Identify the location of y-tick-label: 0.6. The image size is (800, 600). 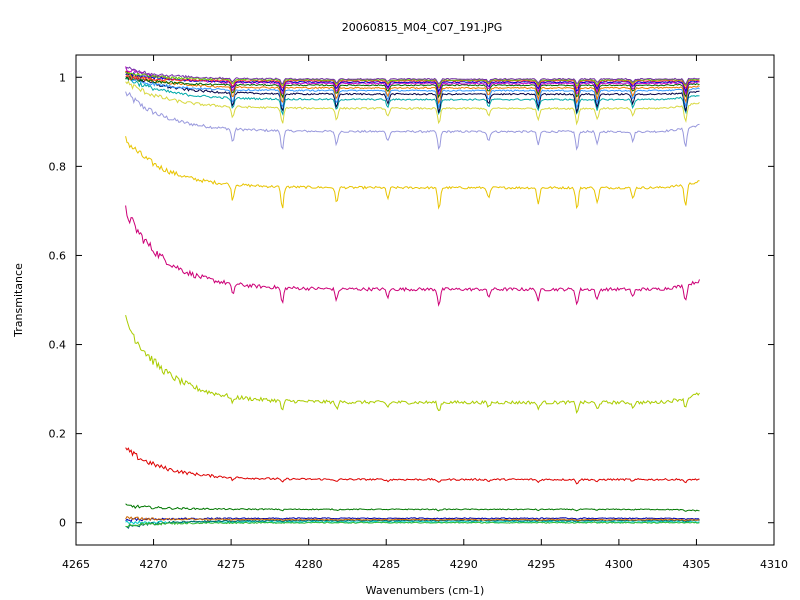
(58, 255).